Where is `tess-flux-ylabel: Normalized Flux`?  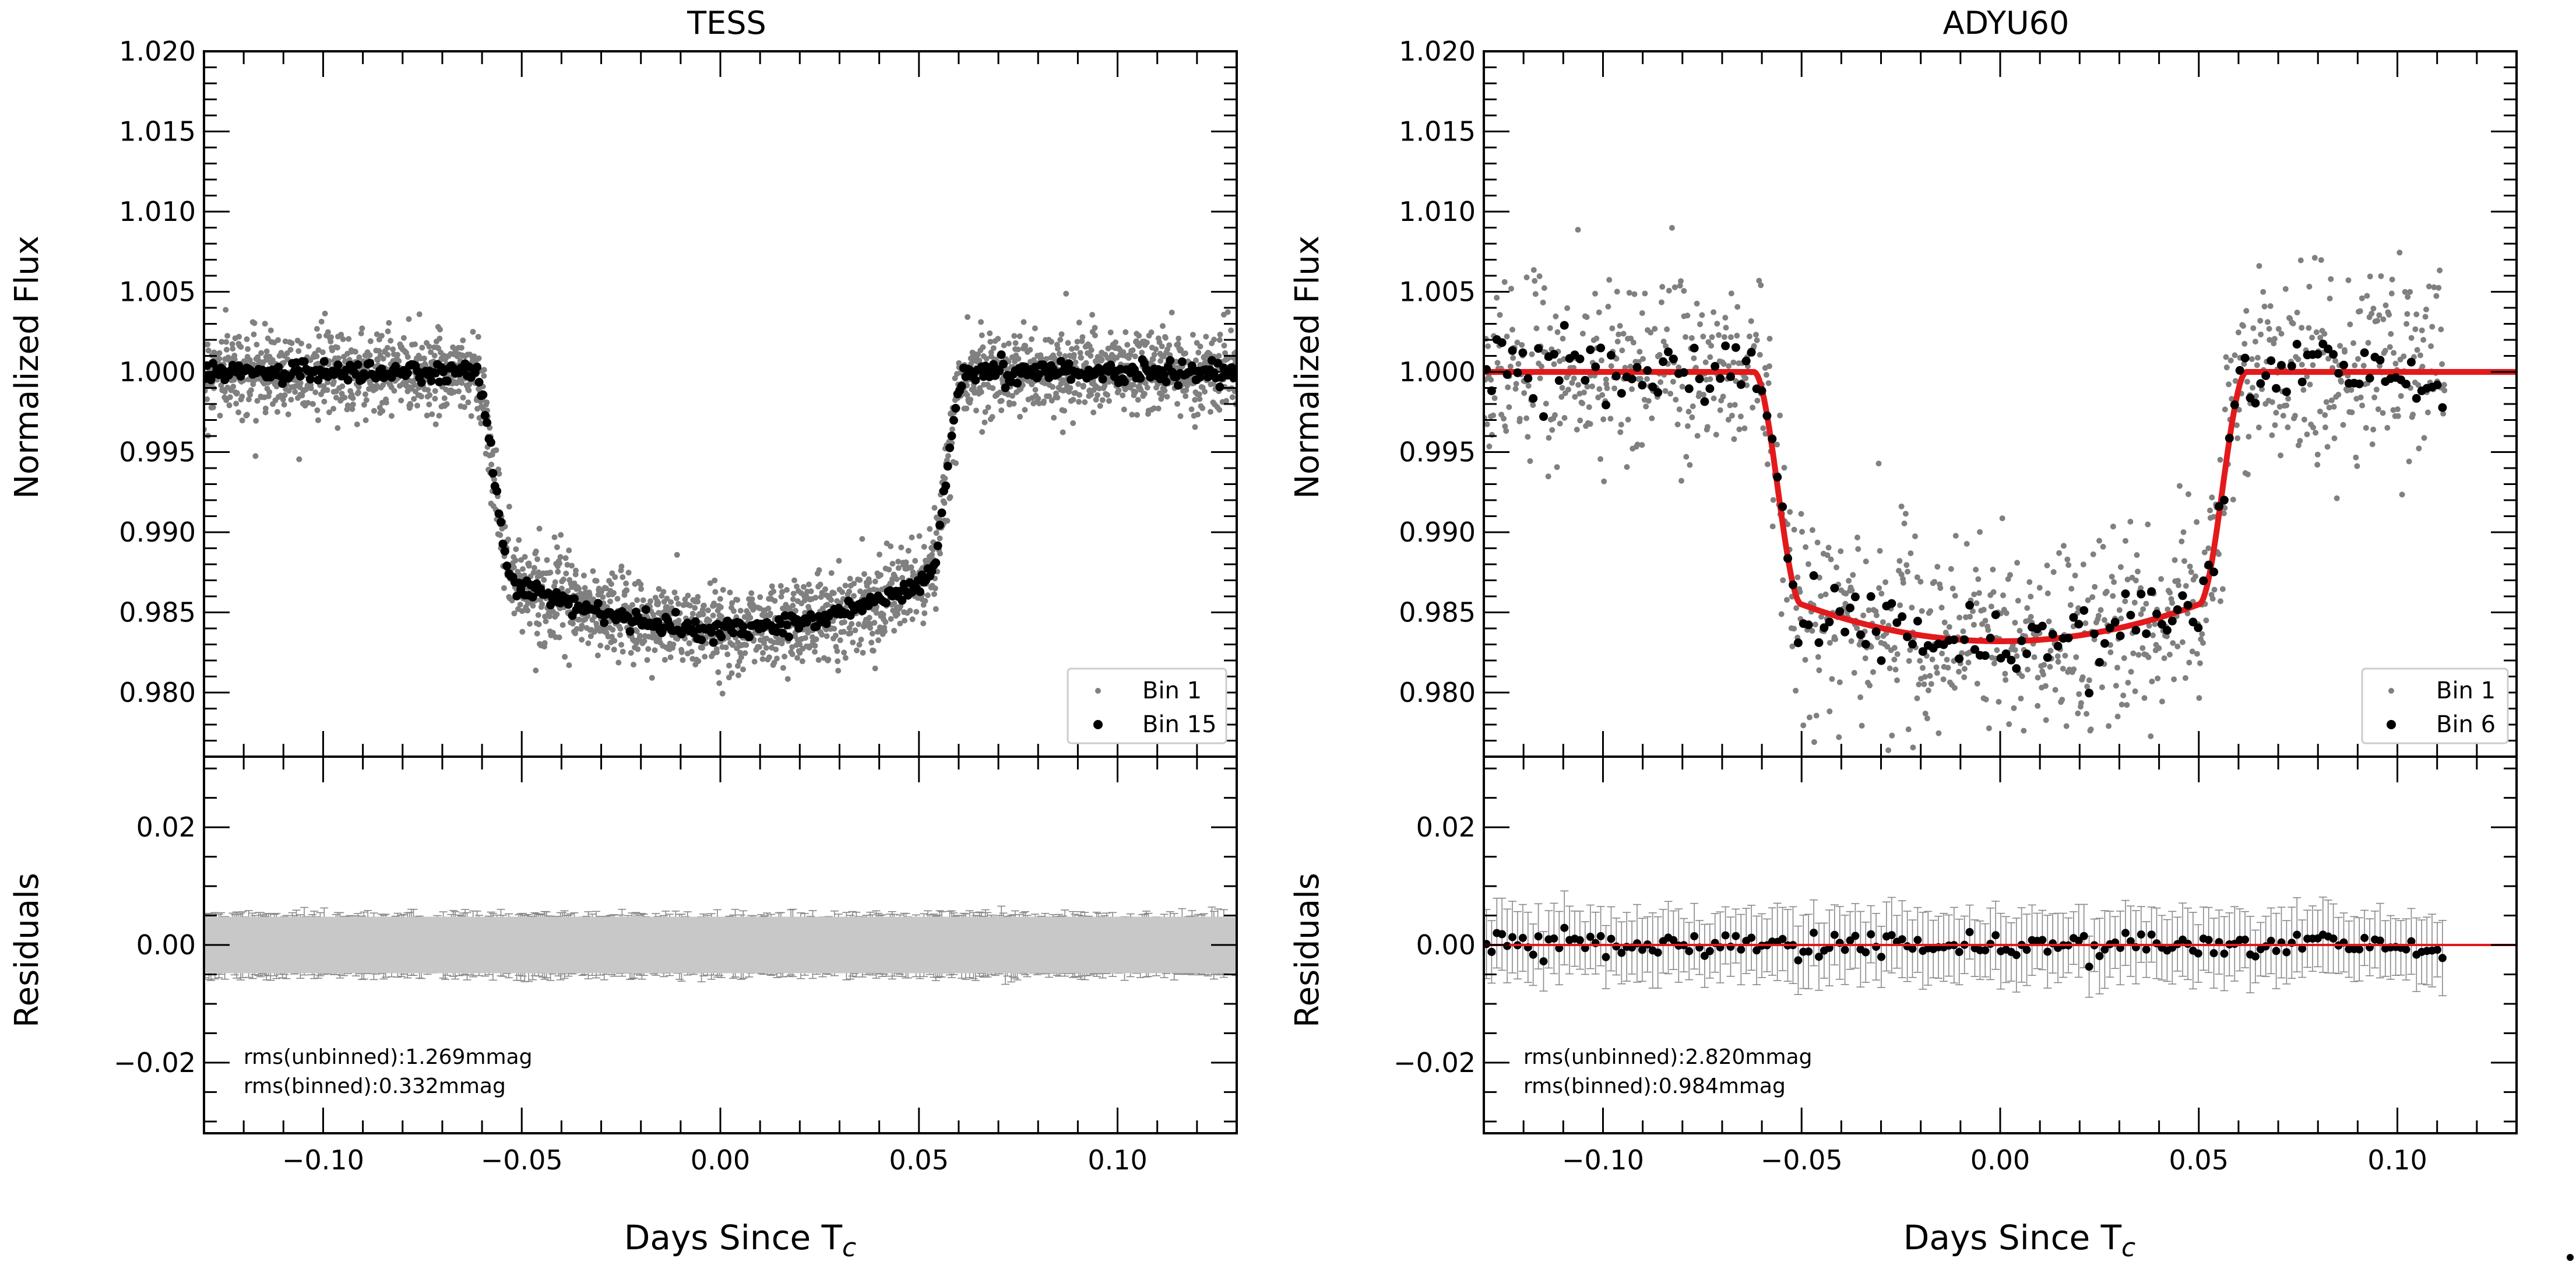
tess-flux-ylabel: Normalized Flux is located at coordinates (27, 367).